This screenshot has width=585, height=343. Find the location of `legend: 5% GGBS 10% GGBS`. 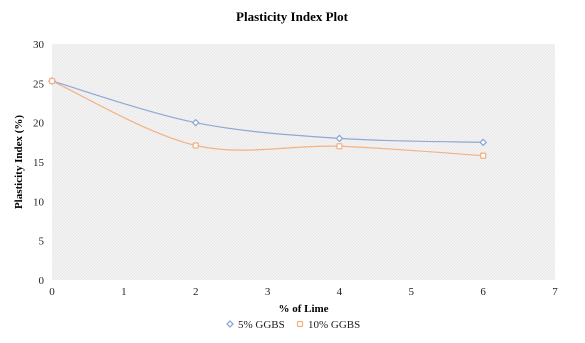

legend: 5% GGBS 10% GGBS is located at coordinates (293, 325).